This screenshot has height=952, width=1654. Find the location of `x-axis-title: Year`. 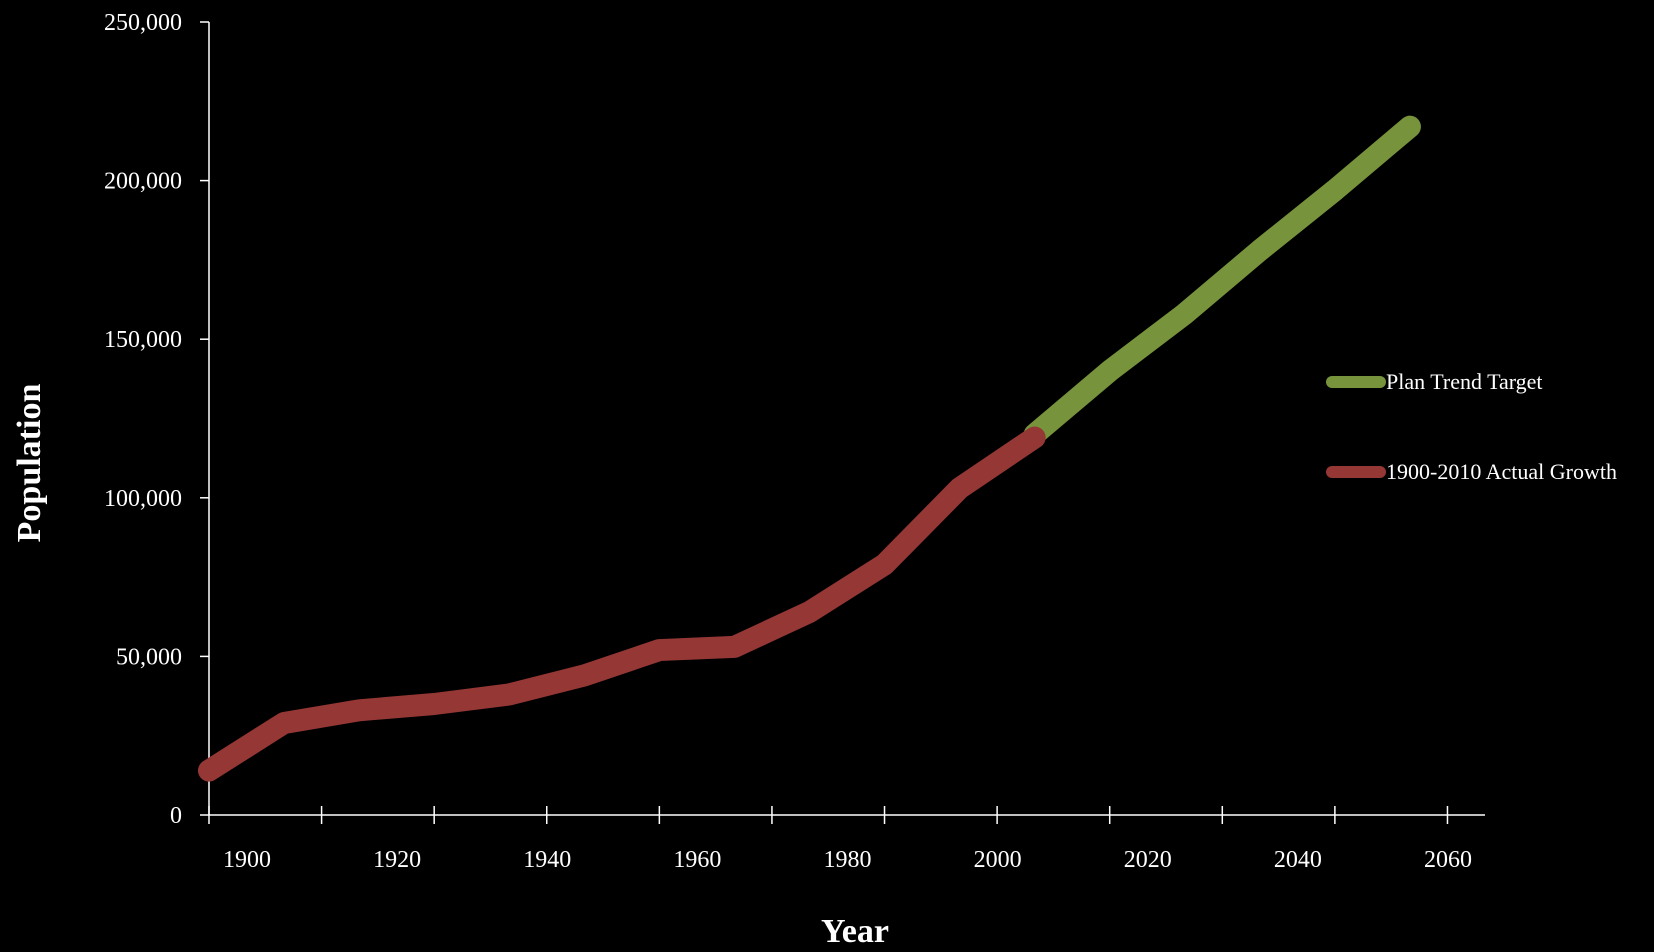

x-axis-title: Year is located at coordinates (855, 930).